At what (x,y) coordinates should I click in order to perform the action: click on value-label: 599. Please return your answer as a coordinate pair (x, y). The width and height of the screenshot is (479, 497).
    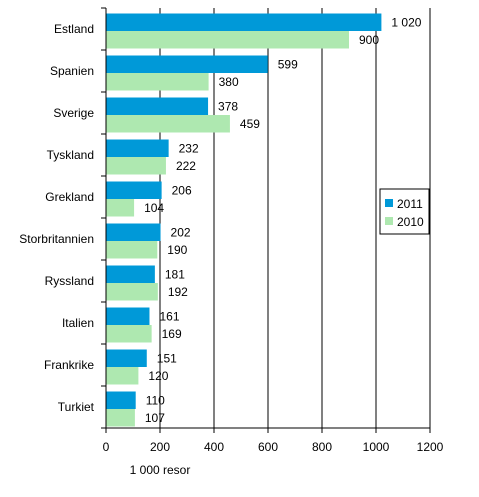
    Looking at the image, I should click on (288, 64).